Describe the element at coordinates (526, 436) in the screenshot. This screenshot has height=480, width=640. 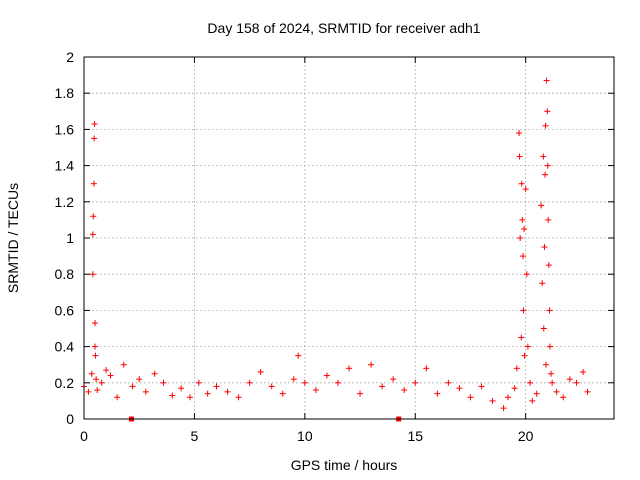
I see `x-tick-label: 20` at that location.